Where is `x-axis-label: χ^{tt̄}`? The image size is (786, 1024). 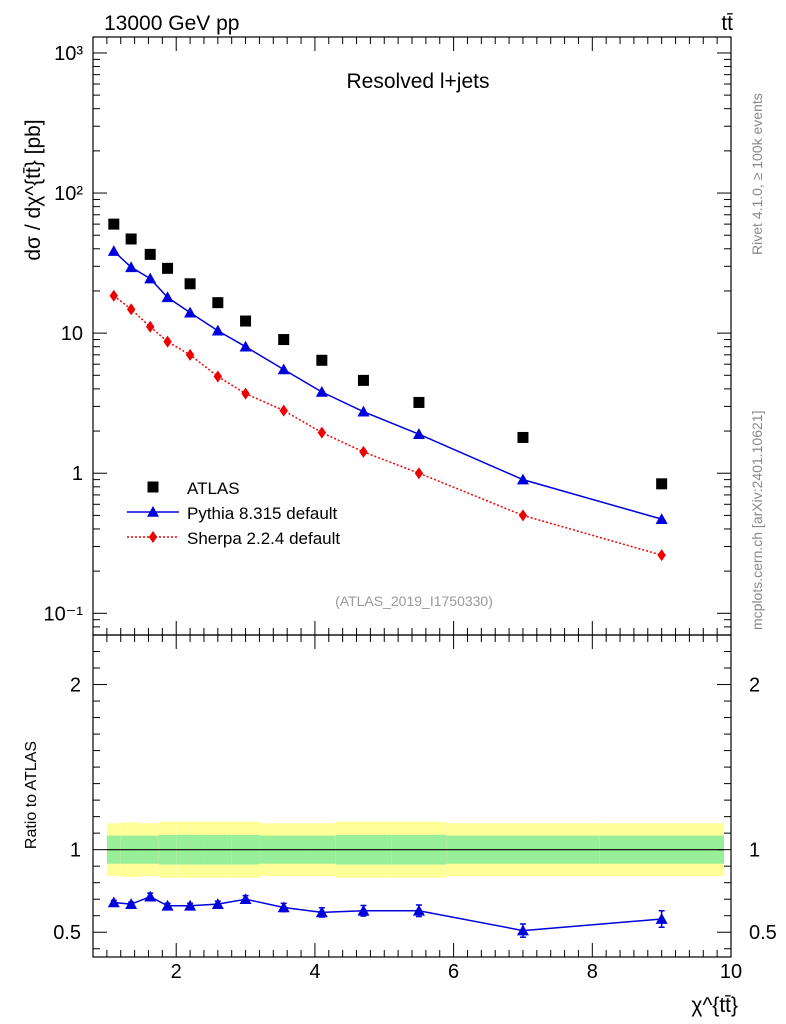 x-axis-label: χ^{tt̄} is located at coordinates (714, 1005).